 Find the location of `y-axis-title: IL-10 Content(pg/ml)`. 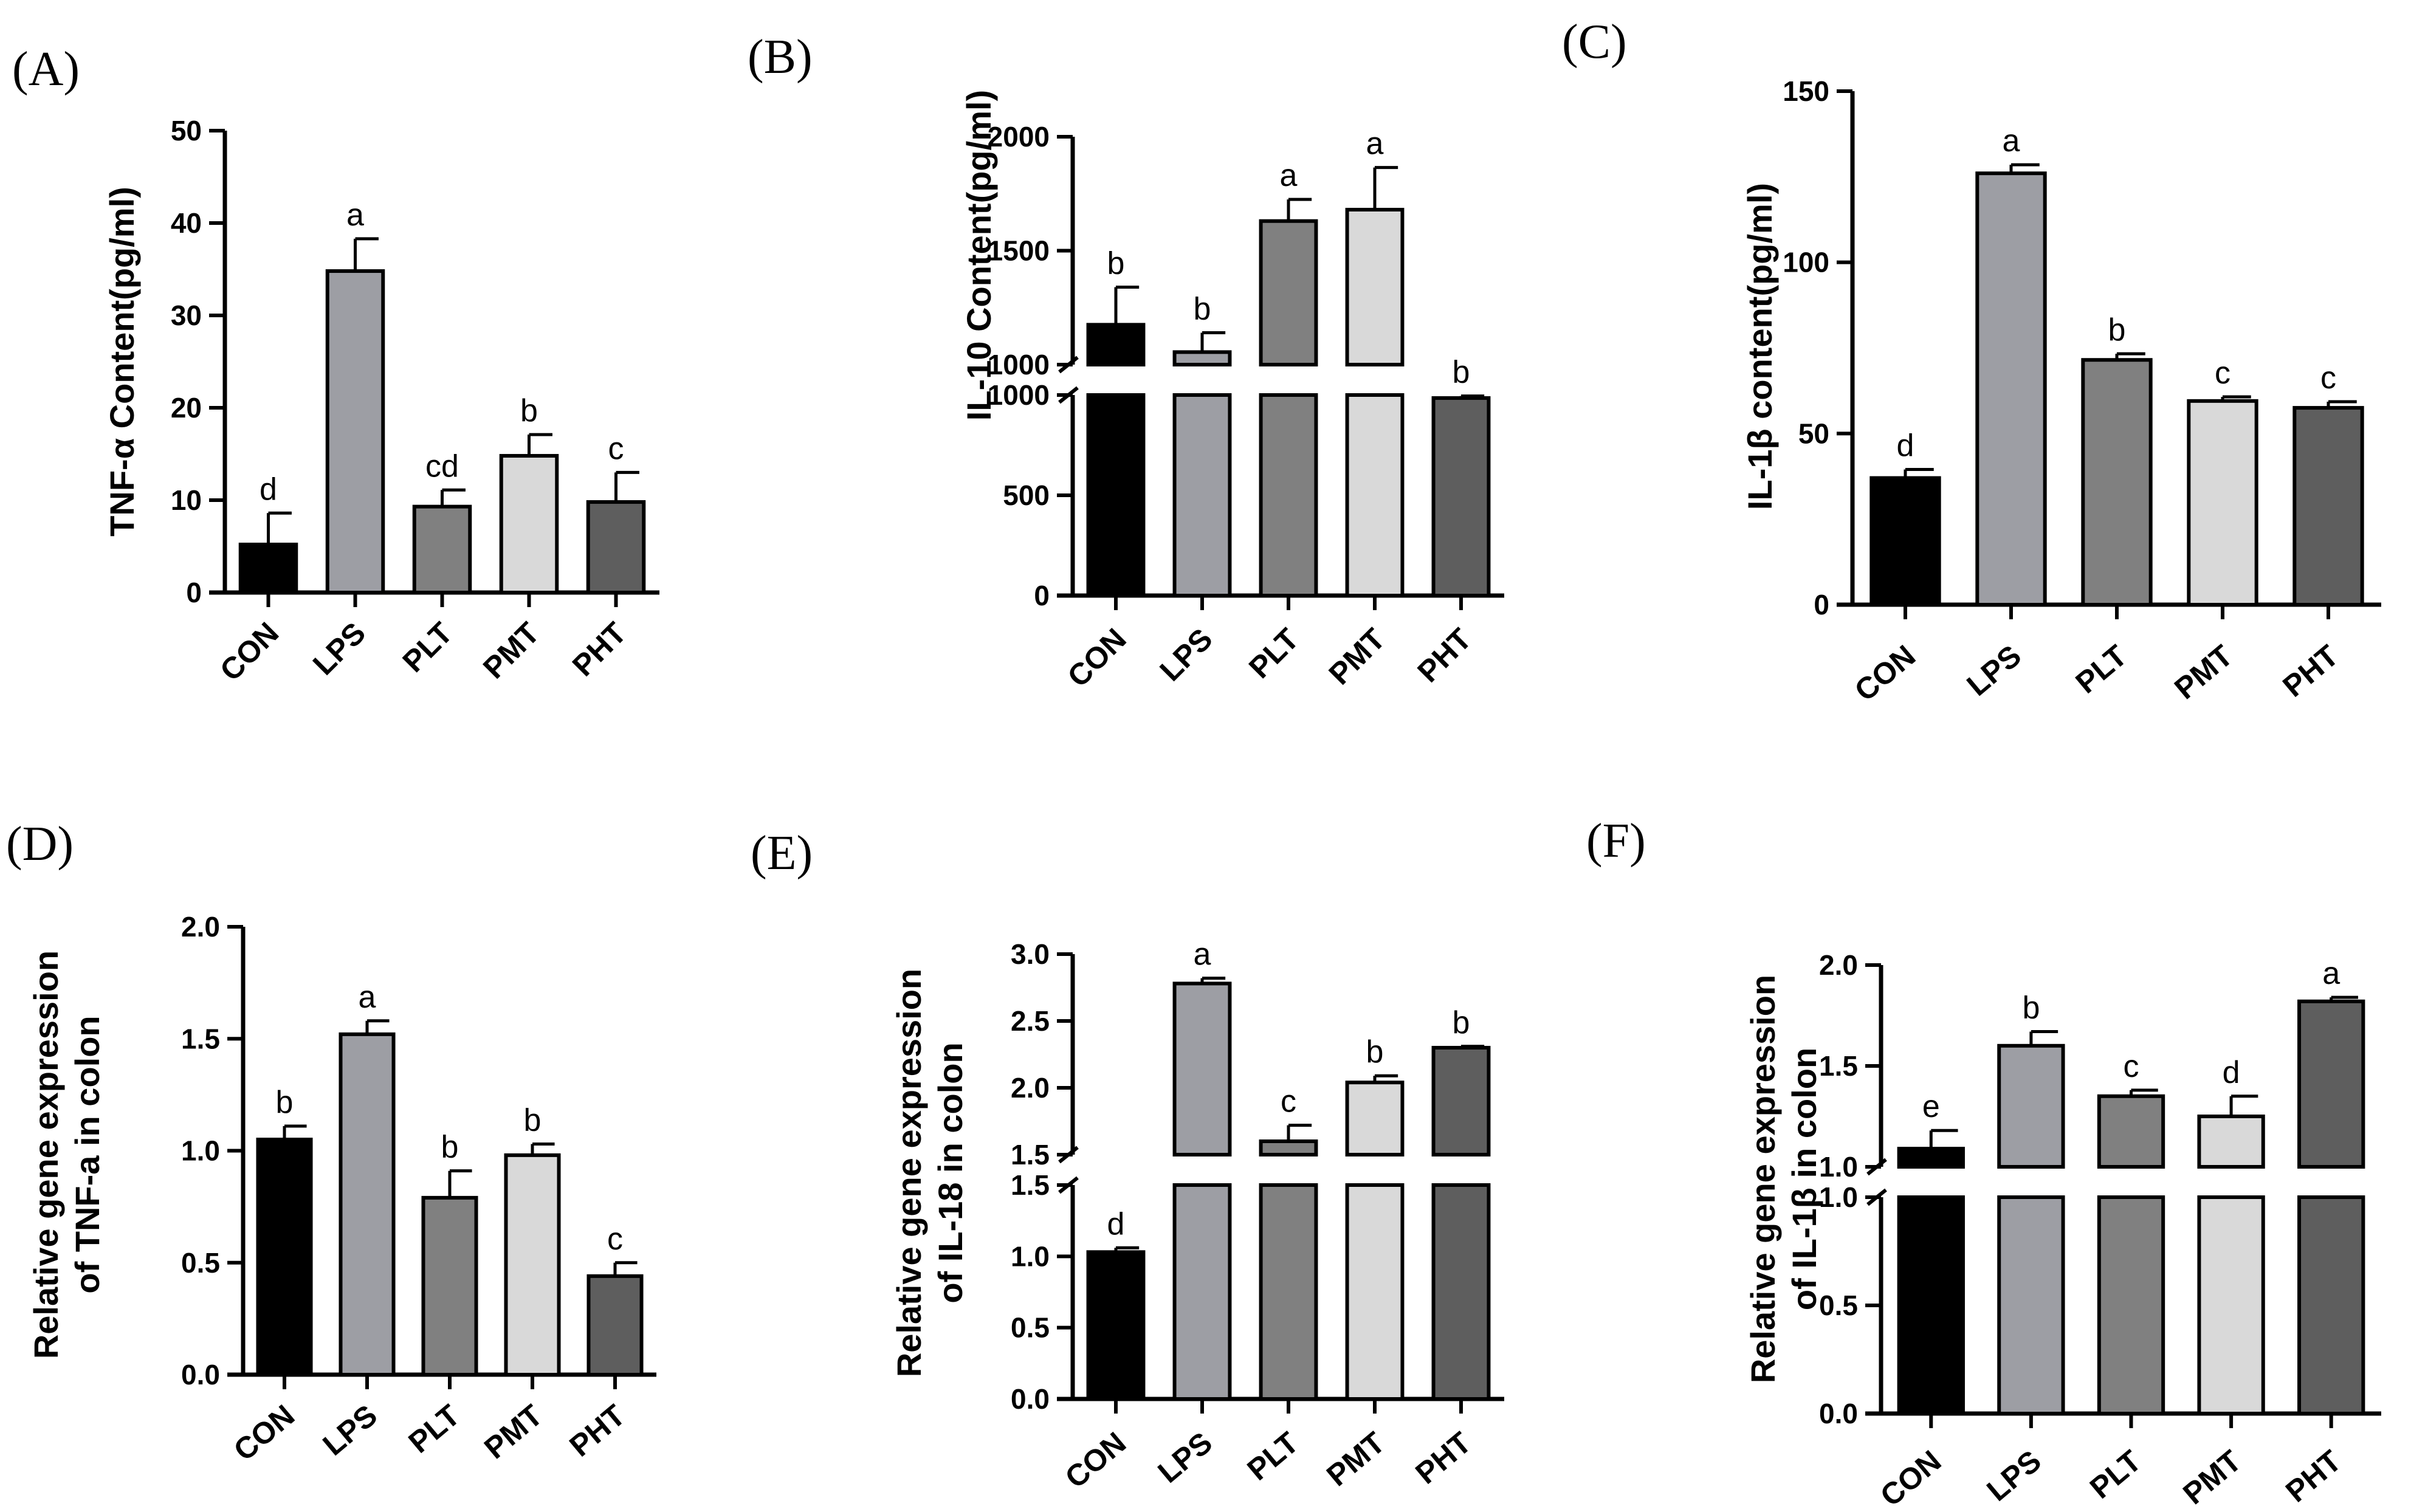

y-axis-title: IL-10 Content(pg/ml) is located at coordinates (979, 255).